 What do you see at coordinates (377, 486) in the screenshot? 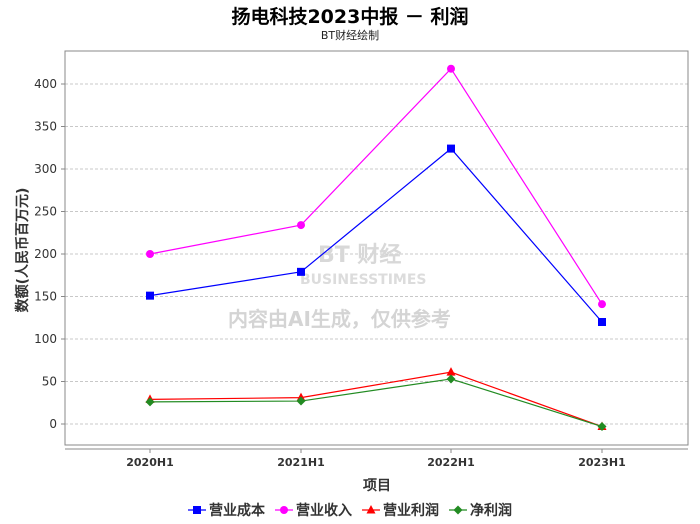
I see `x-axis-label: 项目` at bounding box center [377, 486].